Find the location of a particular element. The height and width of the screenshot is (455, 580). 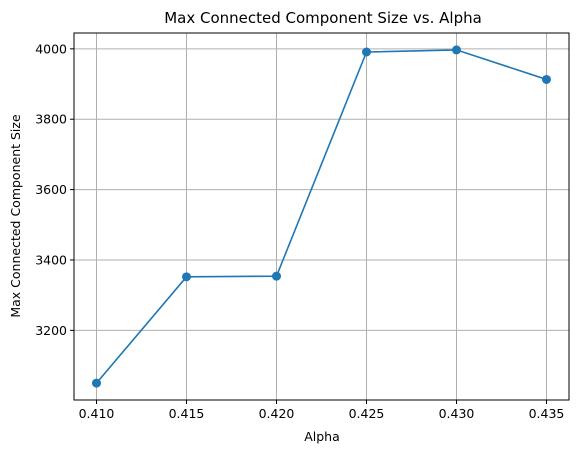

y-tick-label: 3200 is located at coordinates (51, 330).